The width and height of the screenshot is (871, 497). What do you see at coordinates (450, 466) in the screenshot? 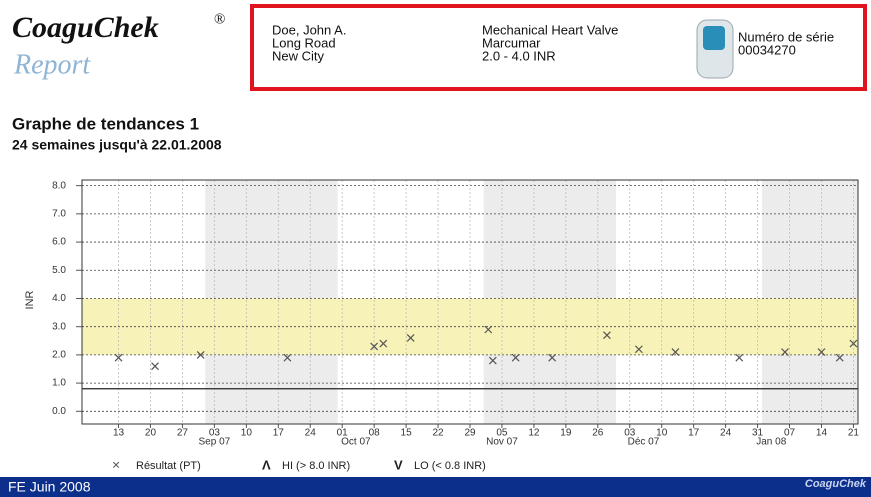
I see `legend-label: LO (< 0.8 INR)` at bounding box center [450, 466].